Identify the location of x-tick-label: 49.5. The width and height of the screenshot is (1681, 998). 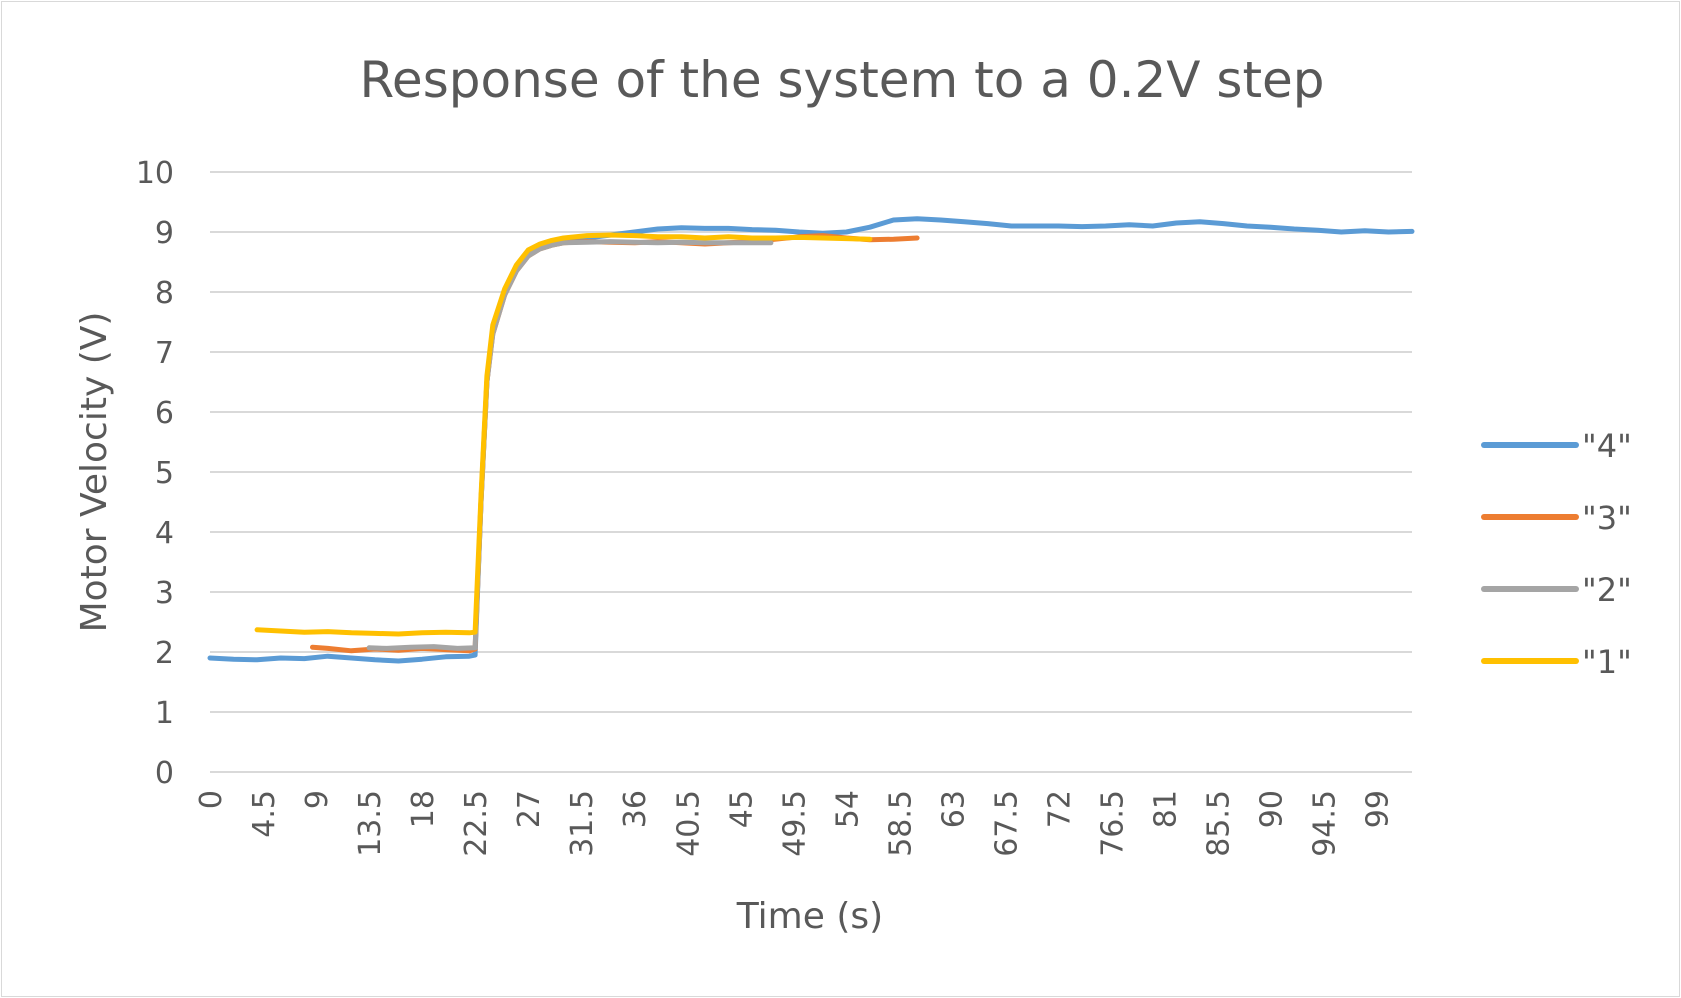
(794, 823).